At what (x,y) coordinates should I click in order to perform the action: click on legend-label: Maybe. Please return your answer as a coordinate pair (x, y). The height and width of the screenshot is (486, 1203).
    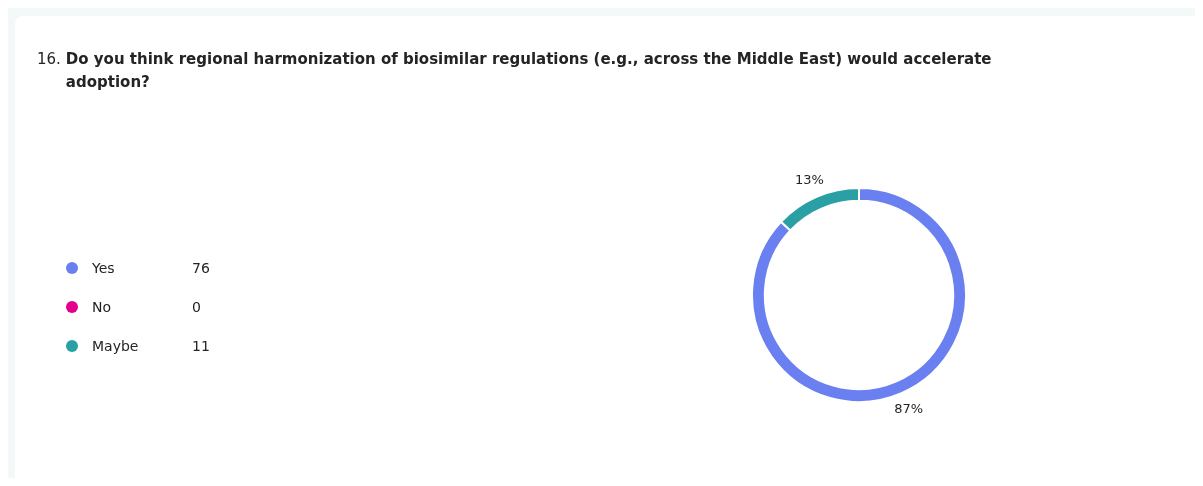
    Looking at the image, I should click on (116, 345).